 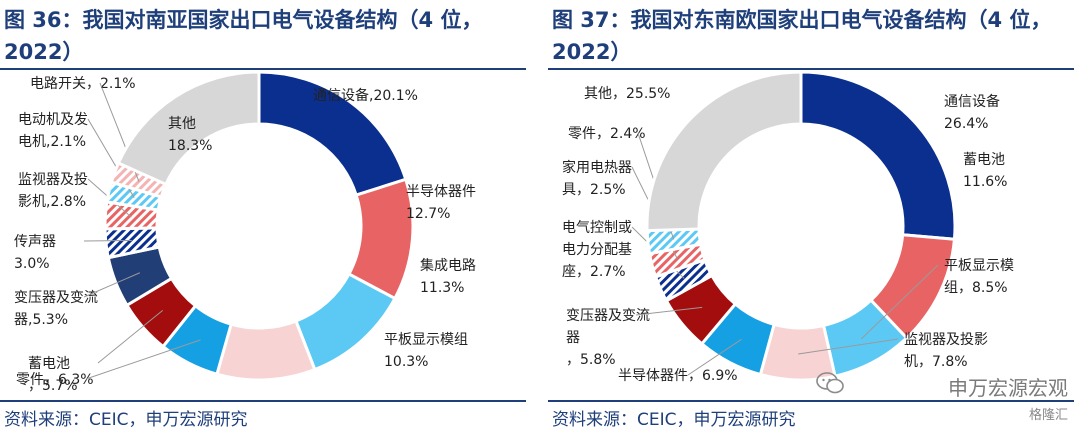 I want to click on slice-label: 其他，25.5%, so click(x=627, y=94).